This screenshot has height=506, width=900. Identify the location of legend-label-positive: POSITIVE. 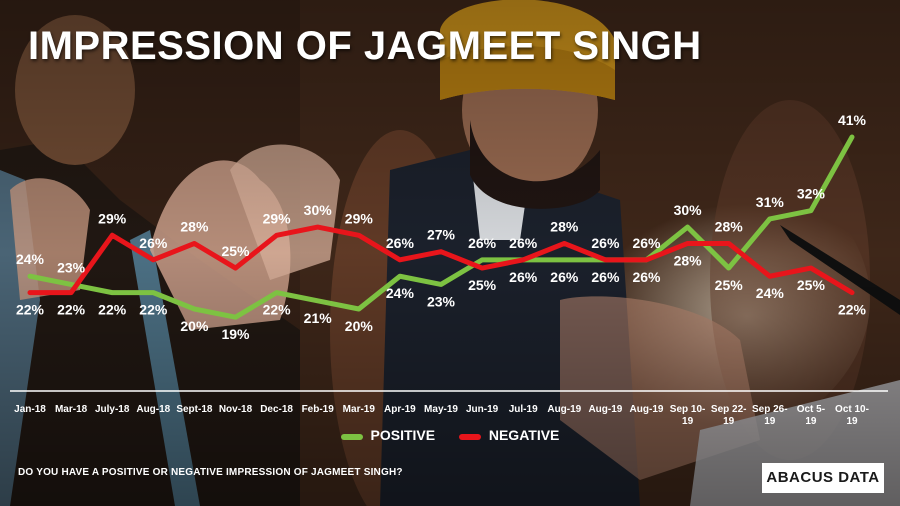
(403, 435).